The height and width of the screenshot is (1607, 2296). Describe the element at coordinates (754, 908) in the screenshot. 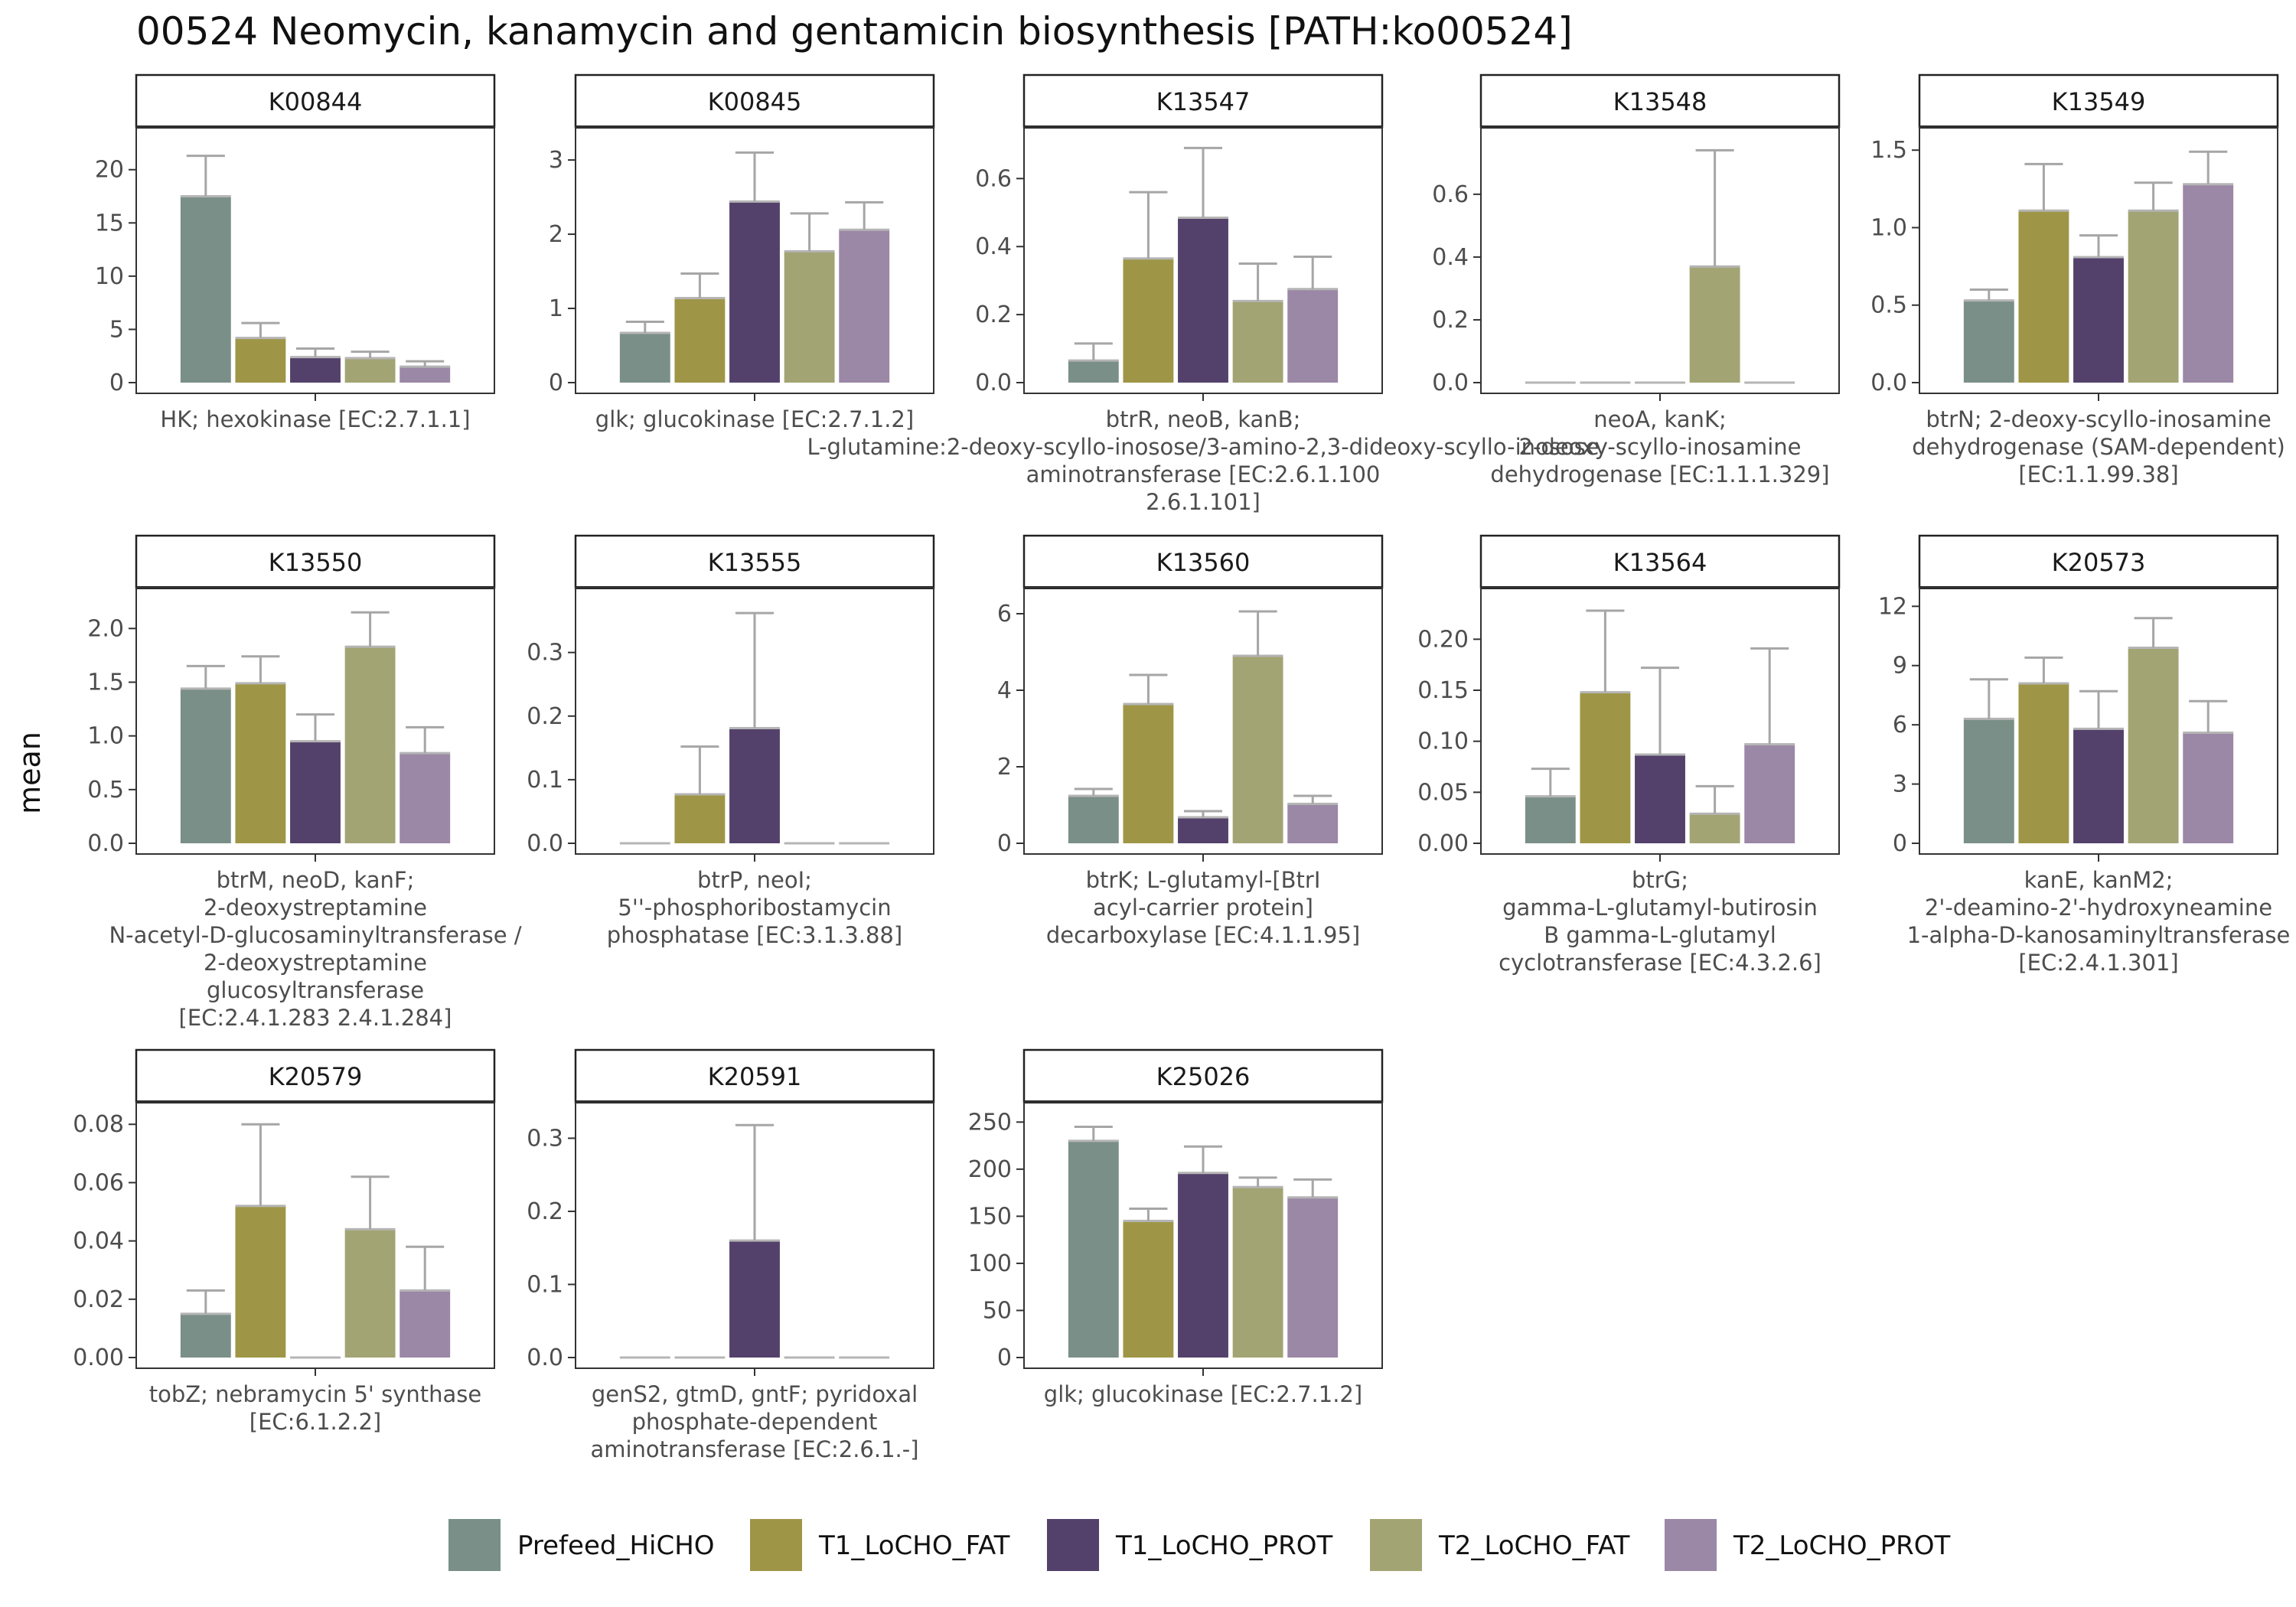

I see `x-category-label: 5''-phosphoribostamycin` at that location.